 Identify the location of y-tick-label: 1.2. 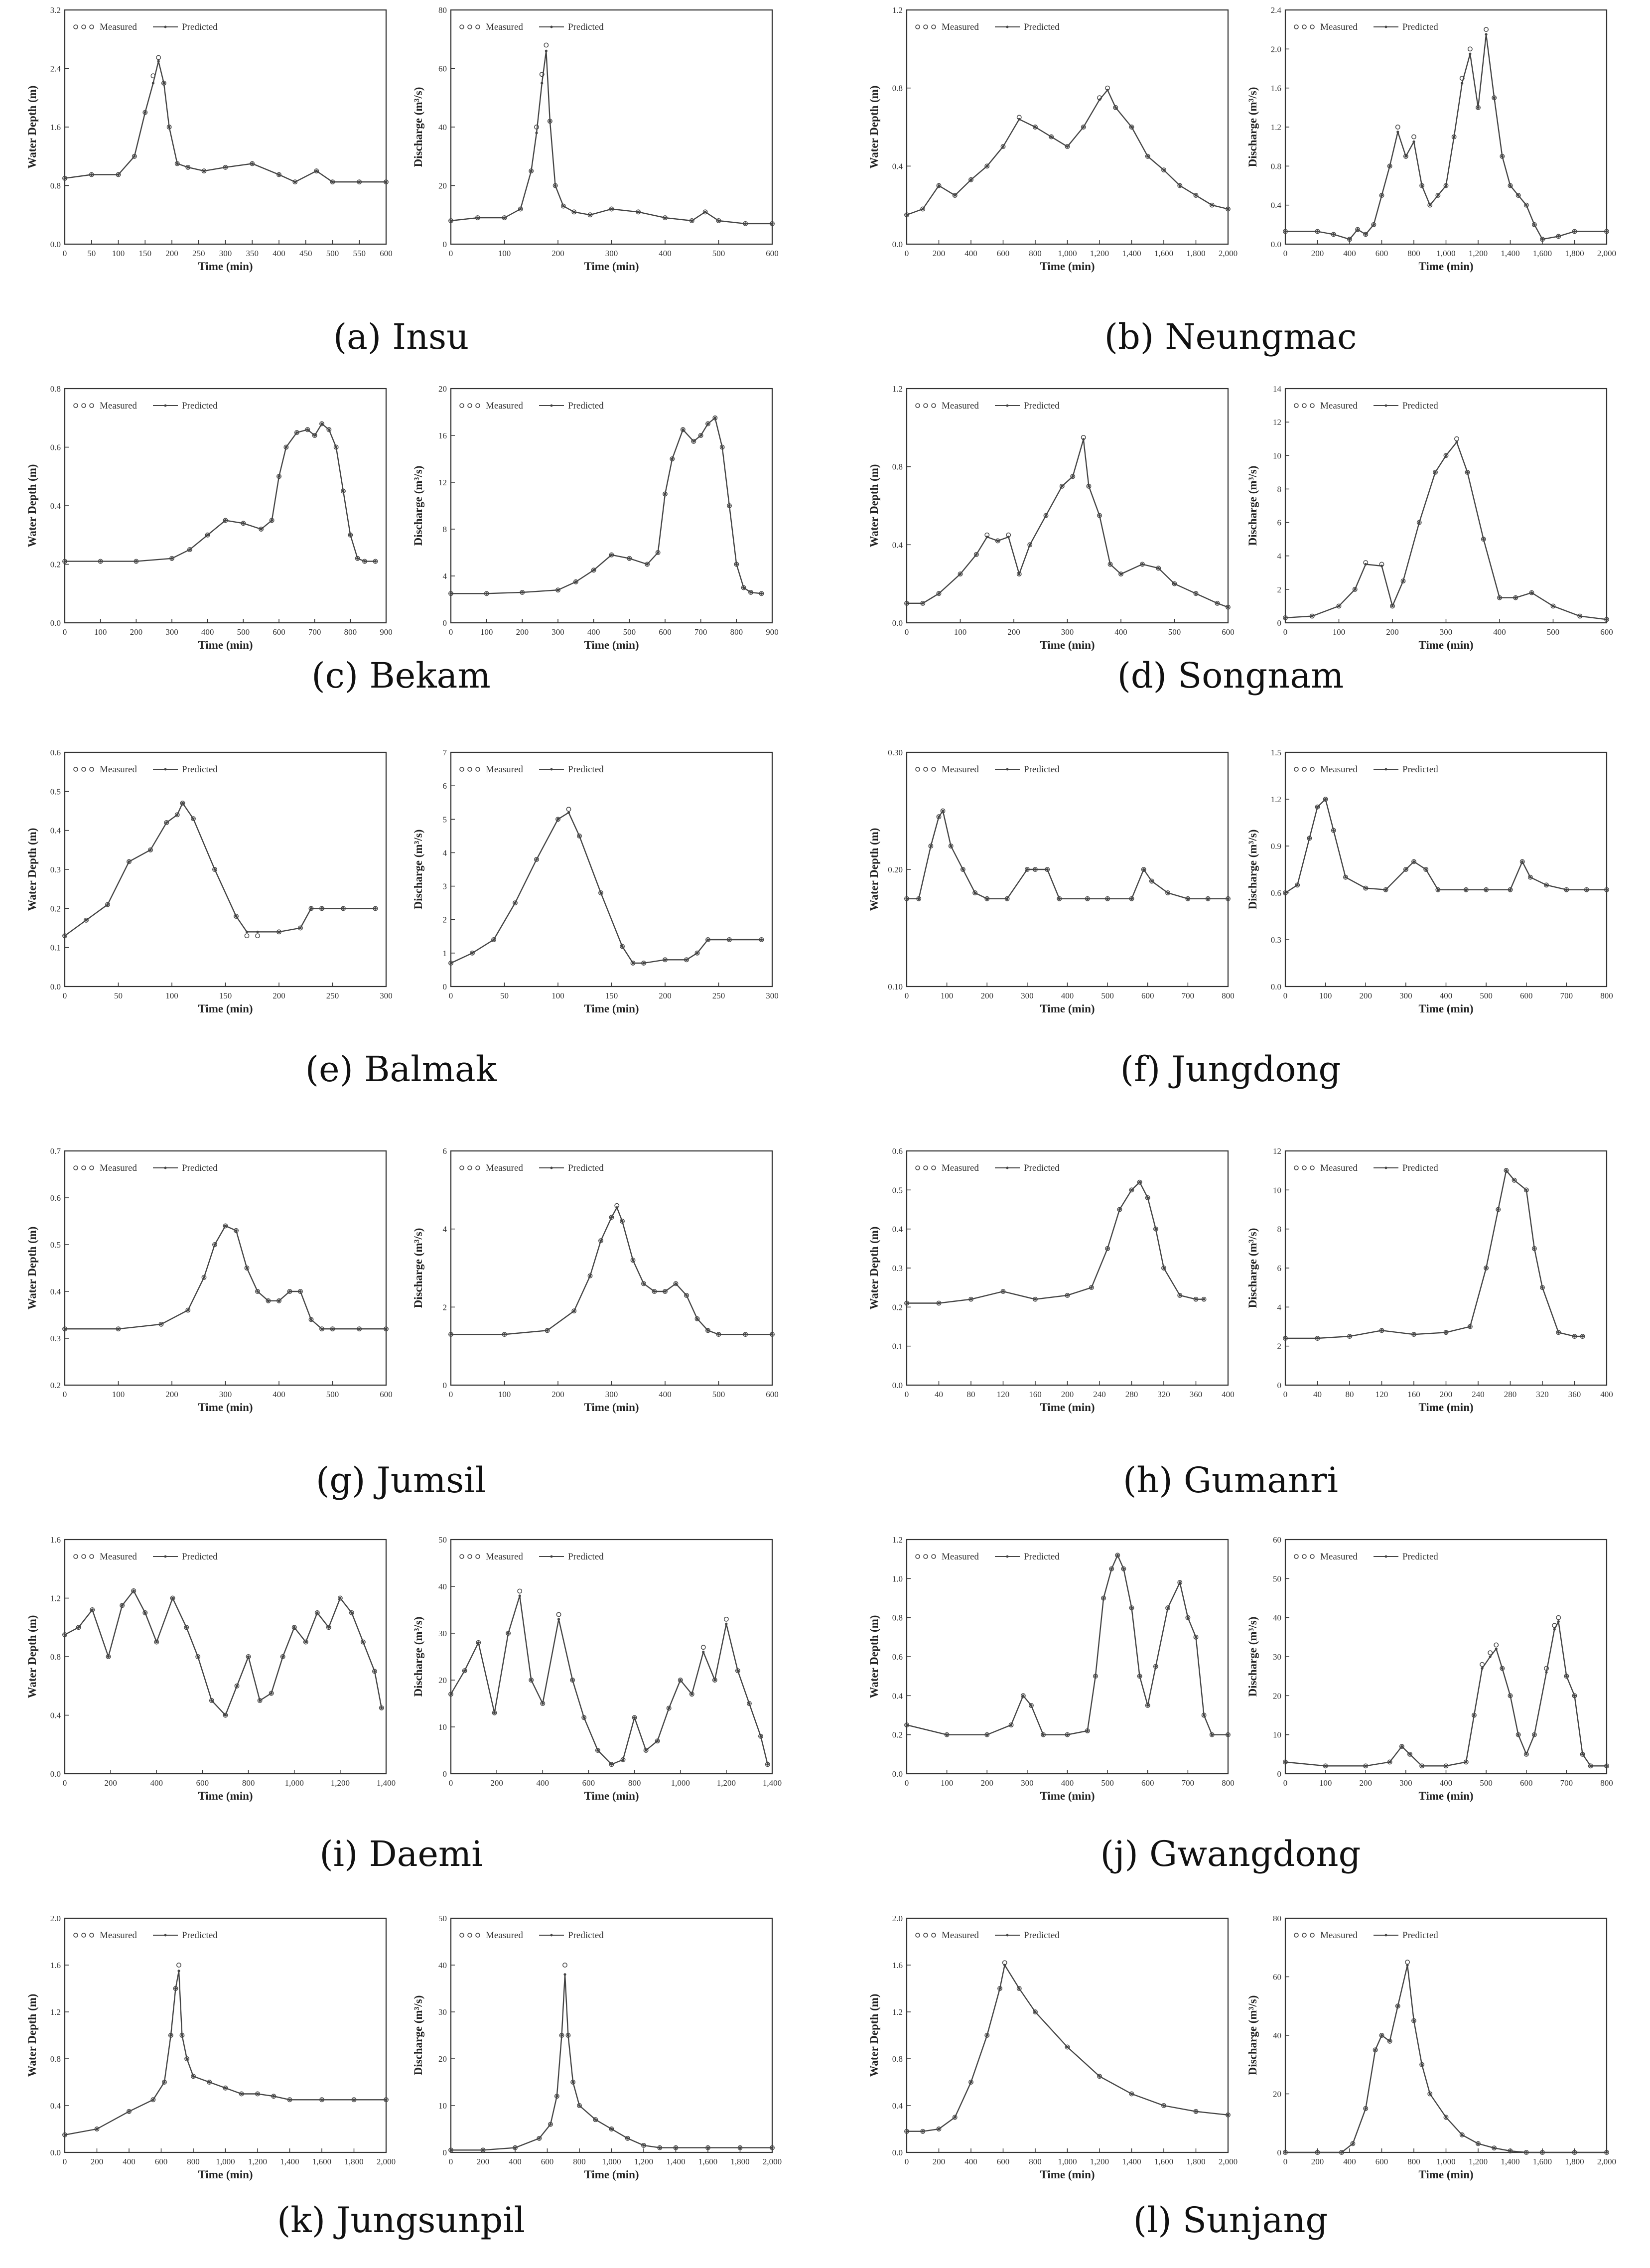
(1276, 800).